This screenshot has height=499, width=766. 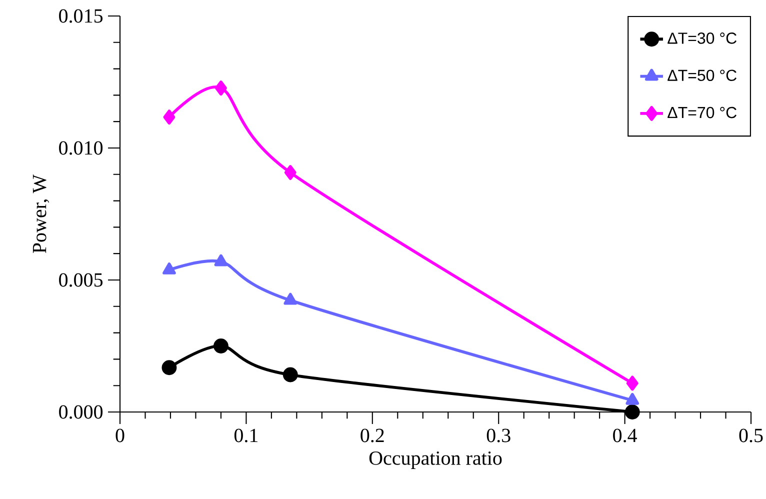 I want to click on x-tick-label: 0.3, so click(x=498, y=435).